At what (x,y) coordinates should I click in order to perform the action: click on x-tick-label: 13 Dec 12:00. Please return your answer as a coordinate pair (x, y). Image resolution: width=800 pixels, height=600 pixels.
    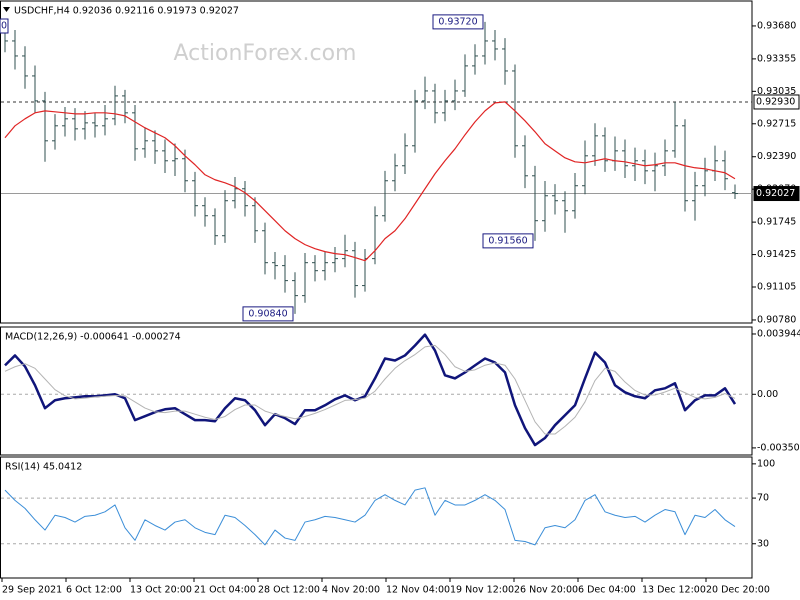
    Looking at the image, I should click on (674, 590).